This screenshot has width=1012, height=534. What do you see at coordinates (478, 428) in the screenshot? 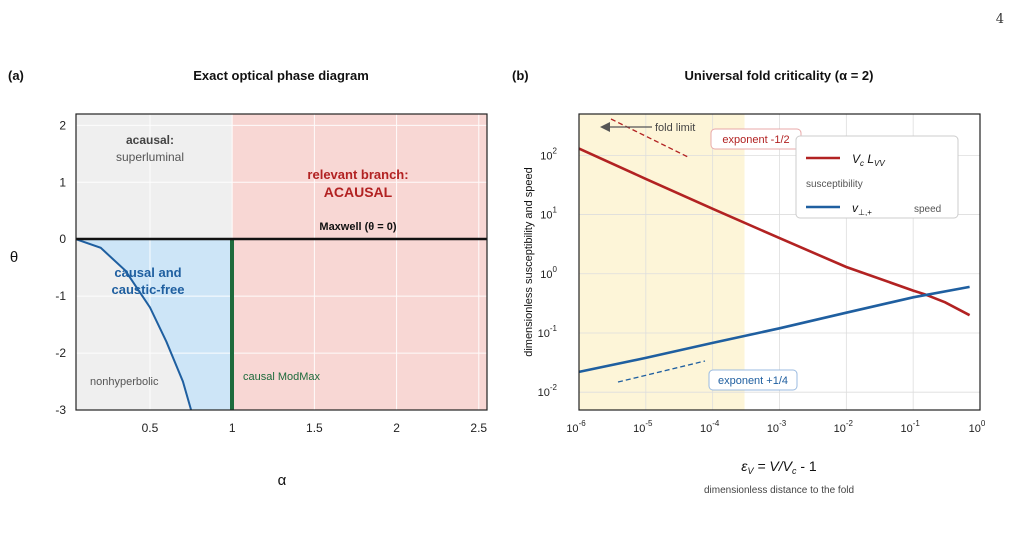
I see `x-tick-label: 2.5` at bounding box center [478, 428].